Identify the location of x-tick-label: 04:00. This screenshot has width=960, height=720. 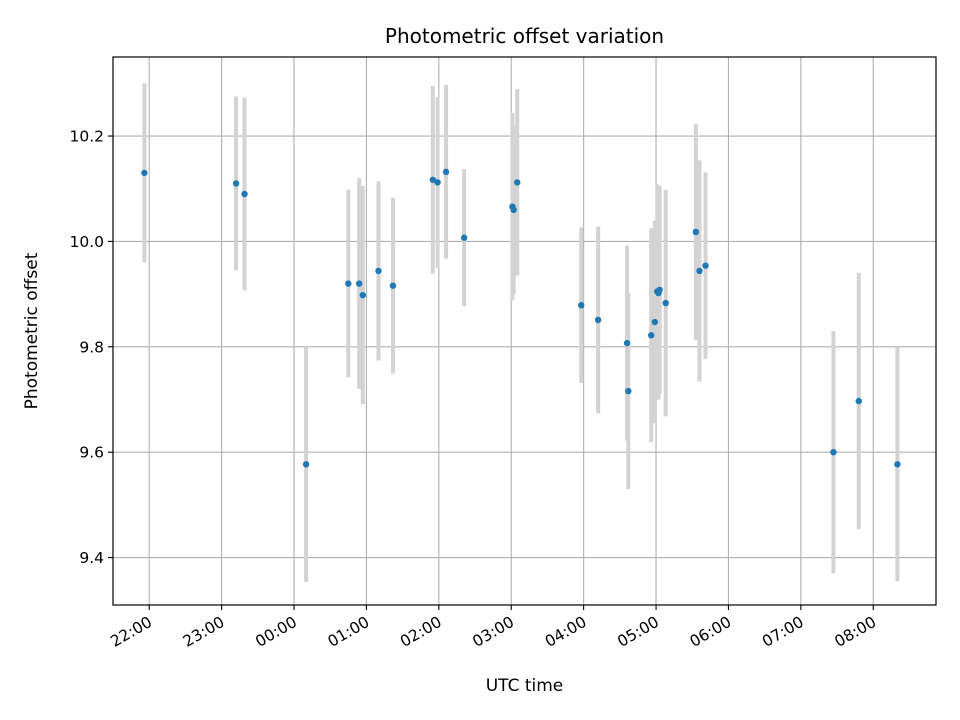
(566, 632).